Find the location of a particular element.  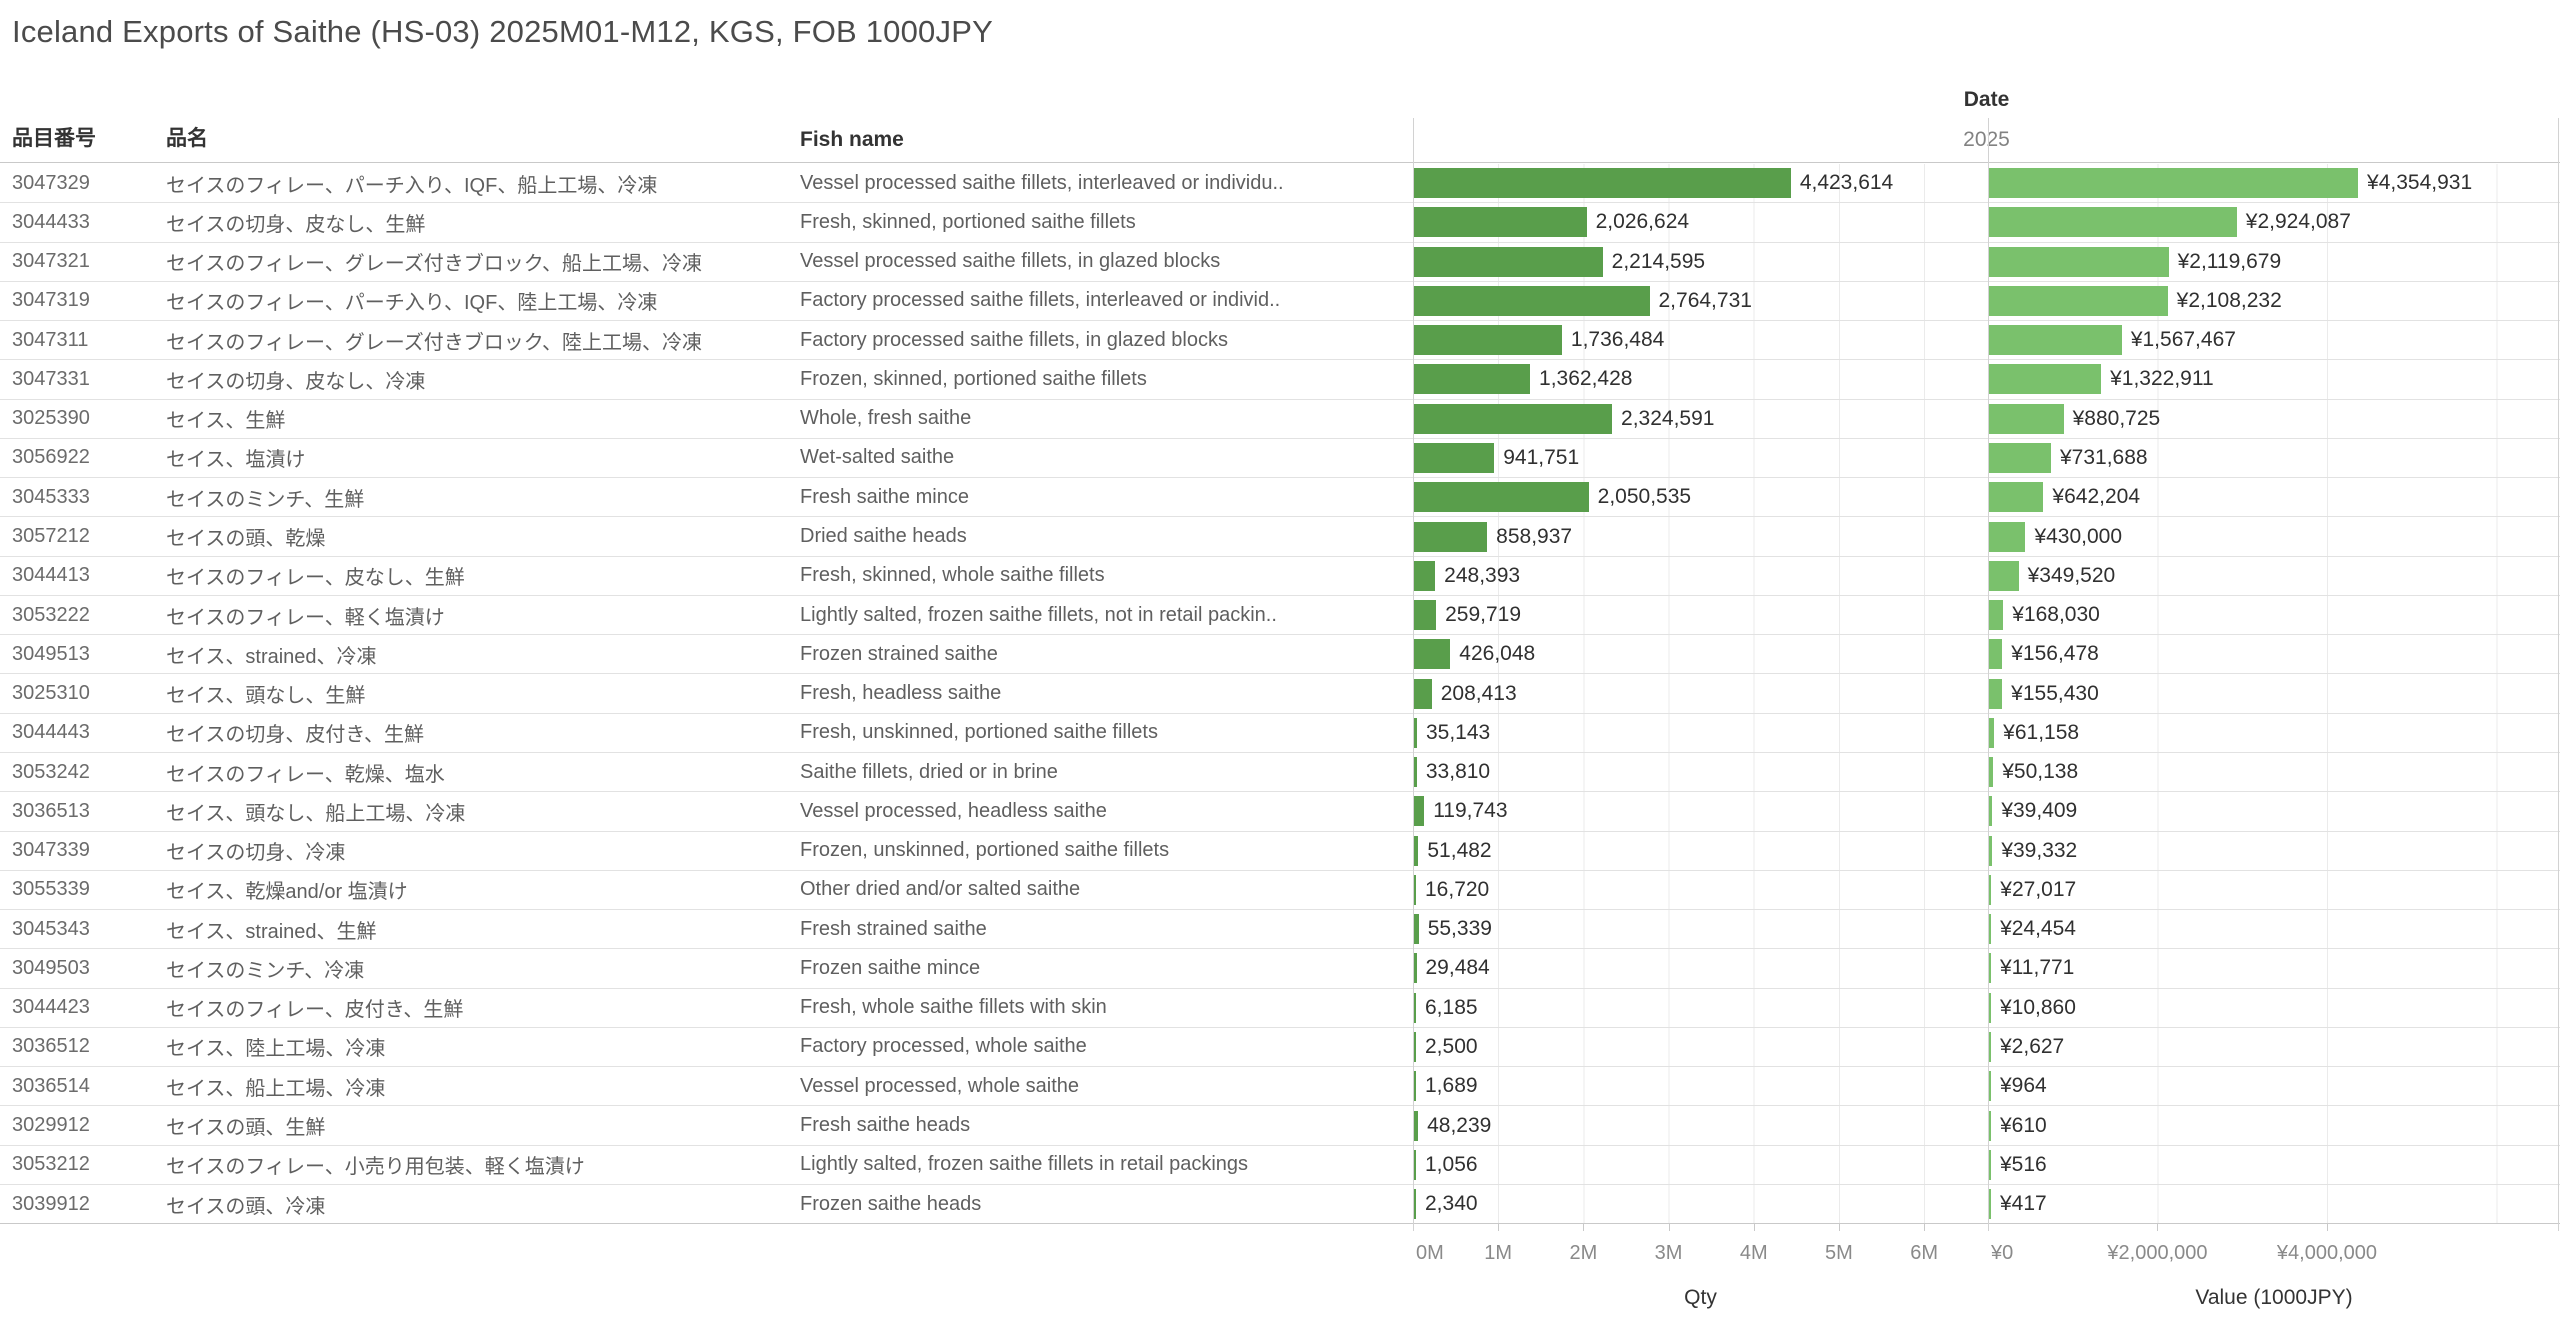

qty-bar-cell: 1,689 is located at coordinates (1700, 1086).